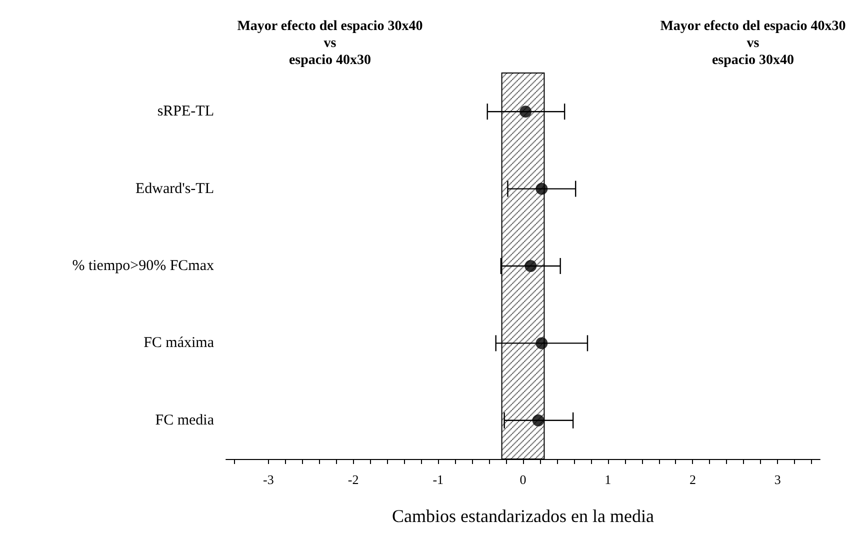  Describe the element at coordinates (438, 479) in the screenshot. I see `x-tick-label: -1` at that location.